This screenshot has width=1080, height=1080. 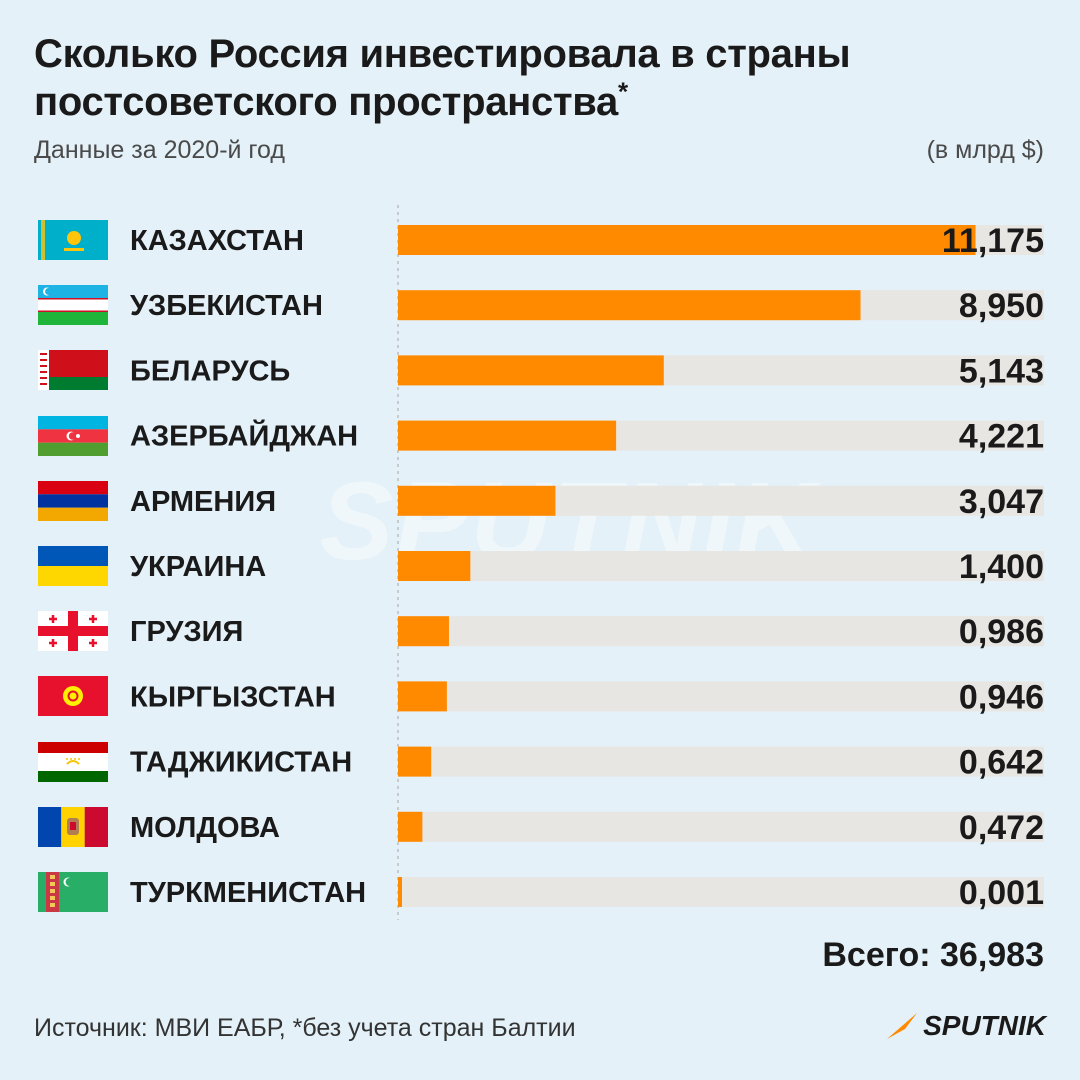 I want to click on flag-kazakhstan-icon, so click(x=73, y=240).